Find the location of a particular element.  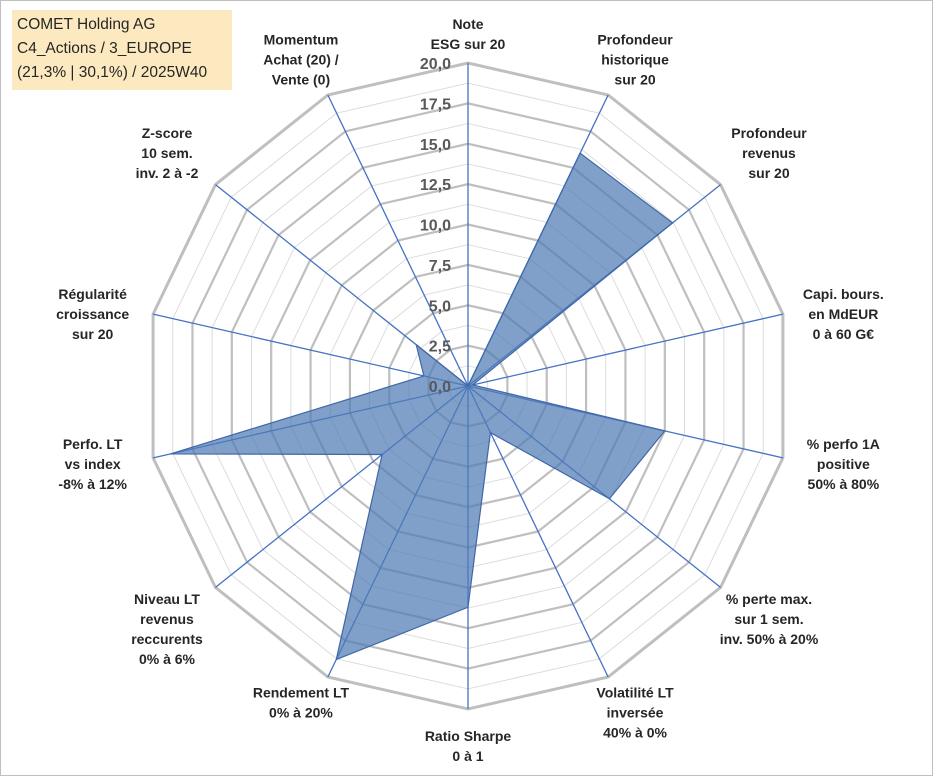

category-label-line: Volatilité LT is located at coordinates (635, 693).